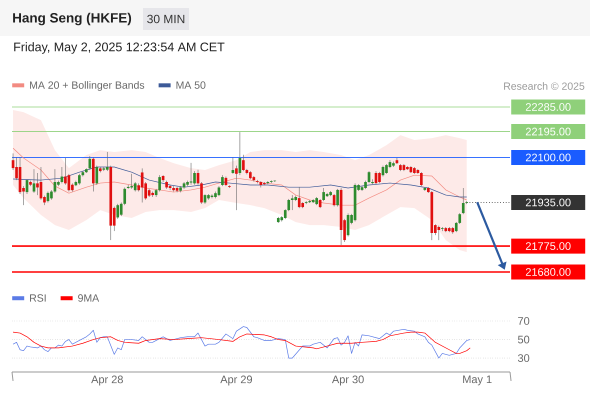  I want to click on y-tick-label: 30, so click(524, 358).